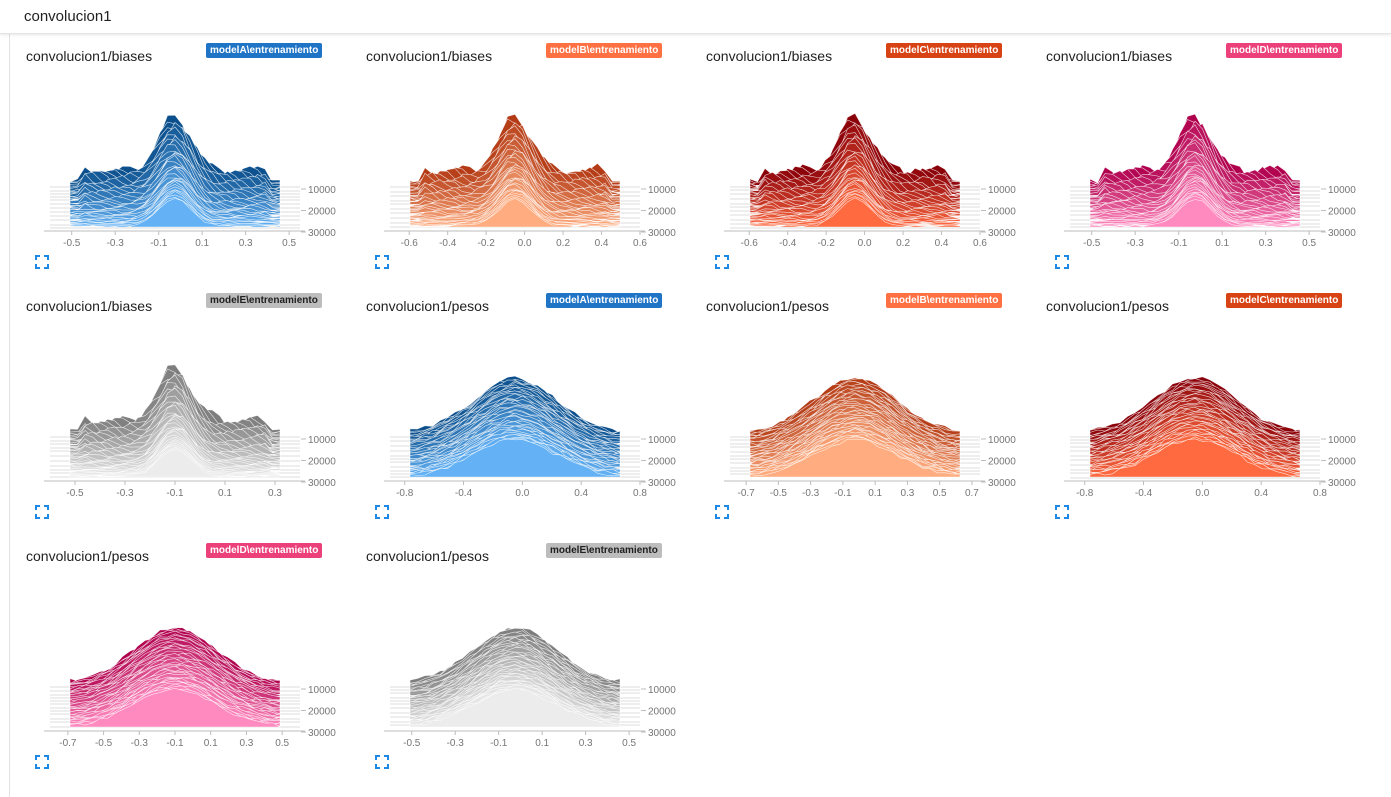 This screenshot has height=797, width=1391. Describe the element at coordinates (604, 300) in the screenshot. I see `run-tag: modelA\entrenamiento` at that location.